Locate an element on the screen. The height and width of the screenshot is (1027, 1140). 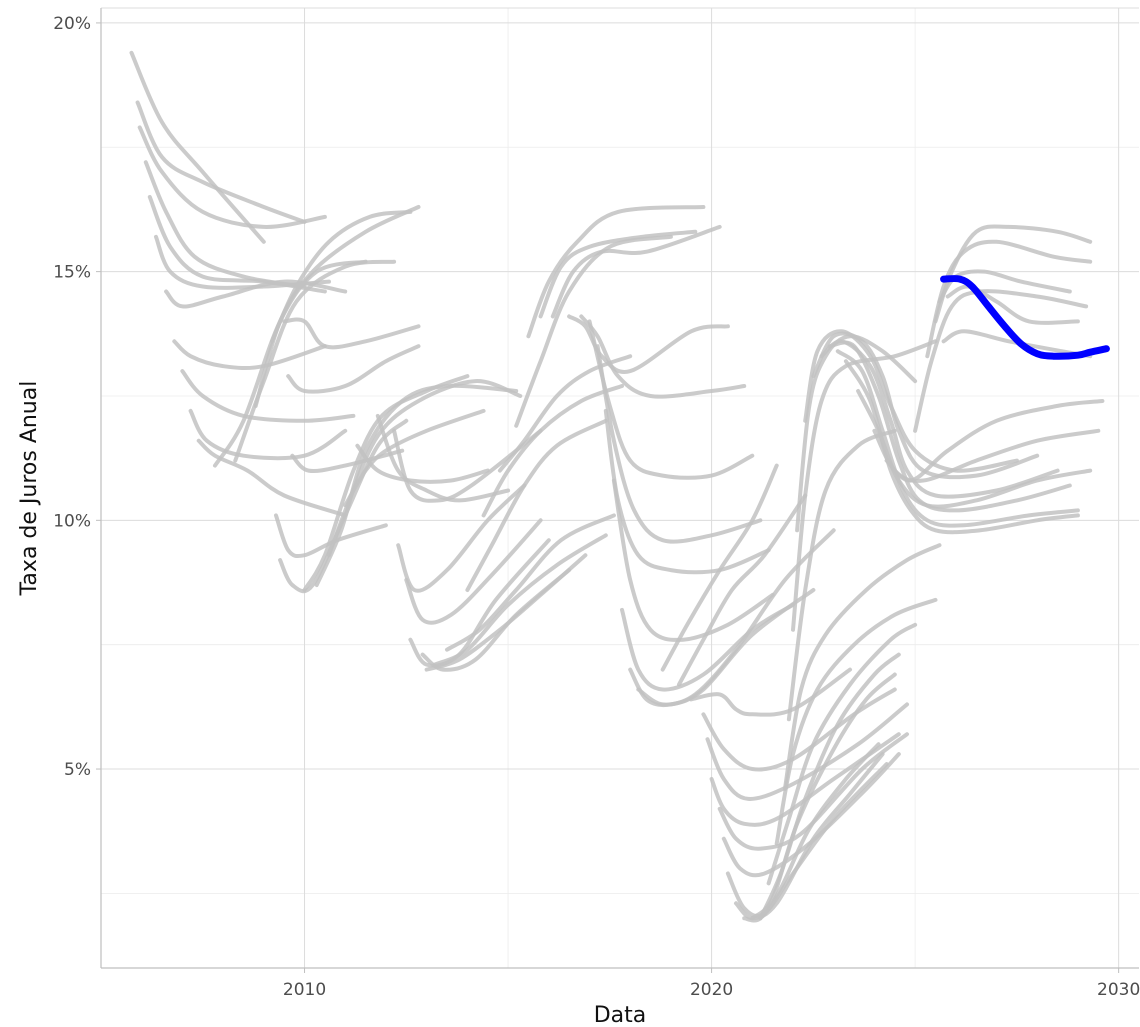
highlight-curve is located at coordinates (1025, 317).